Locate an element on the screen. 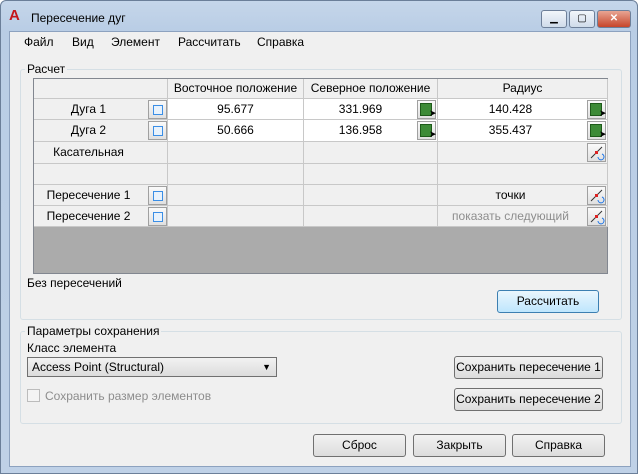 This screenshot has height=474, width=638. column-header is located at coordinates (101, 89).